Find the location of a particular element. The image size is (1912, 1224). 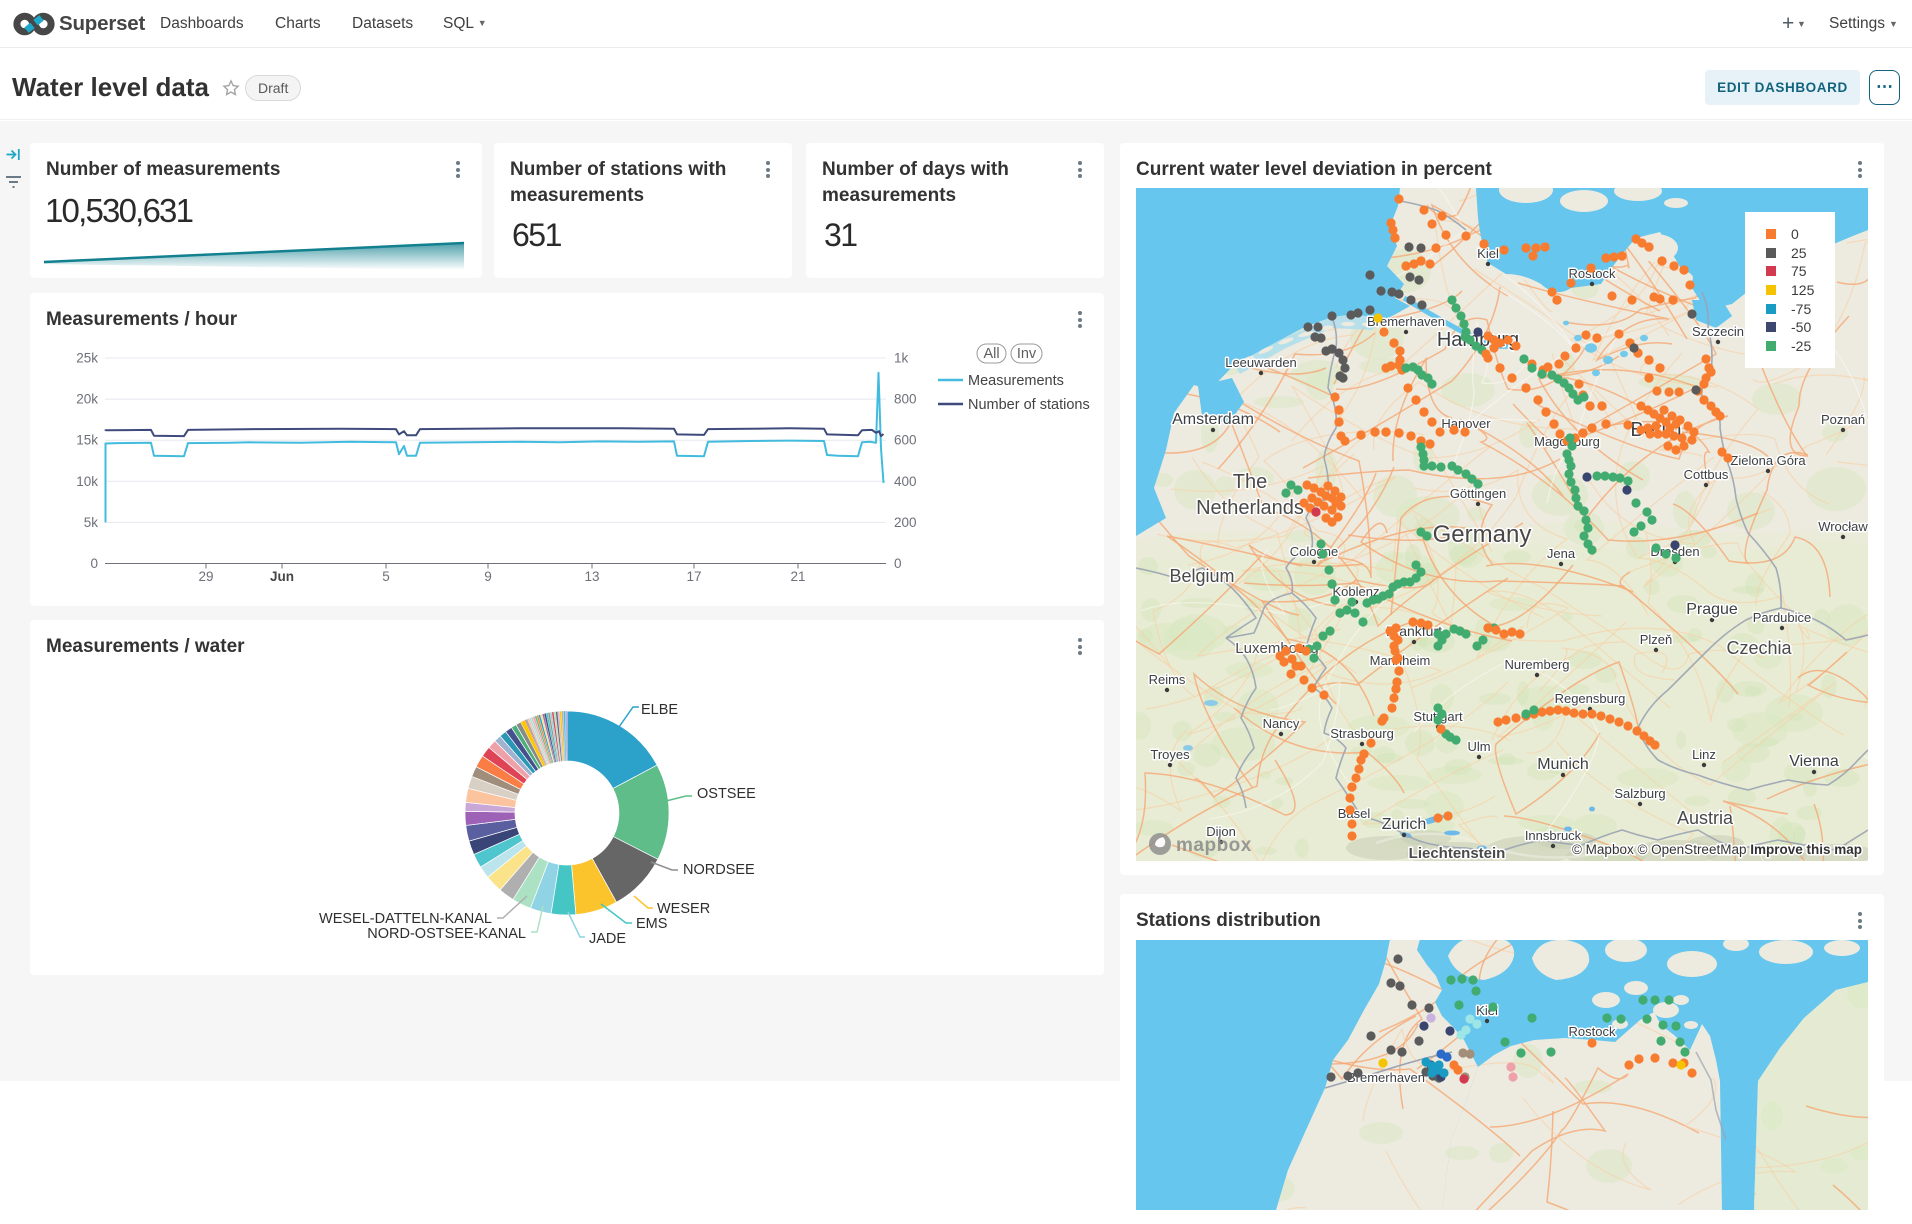

svg-text: Number of stations is located at coordinates (1029, 405).